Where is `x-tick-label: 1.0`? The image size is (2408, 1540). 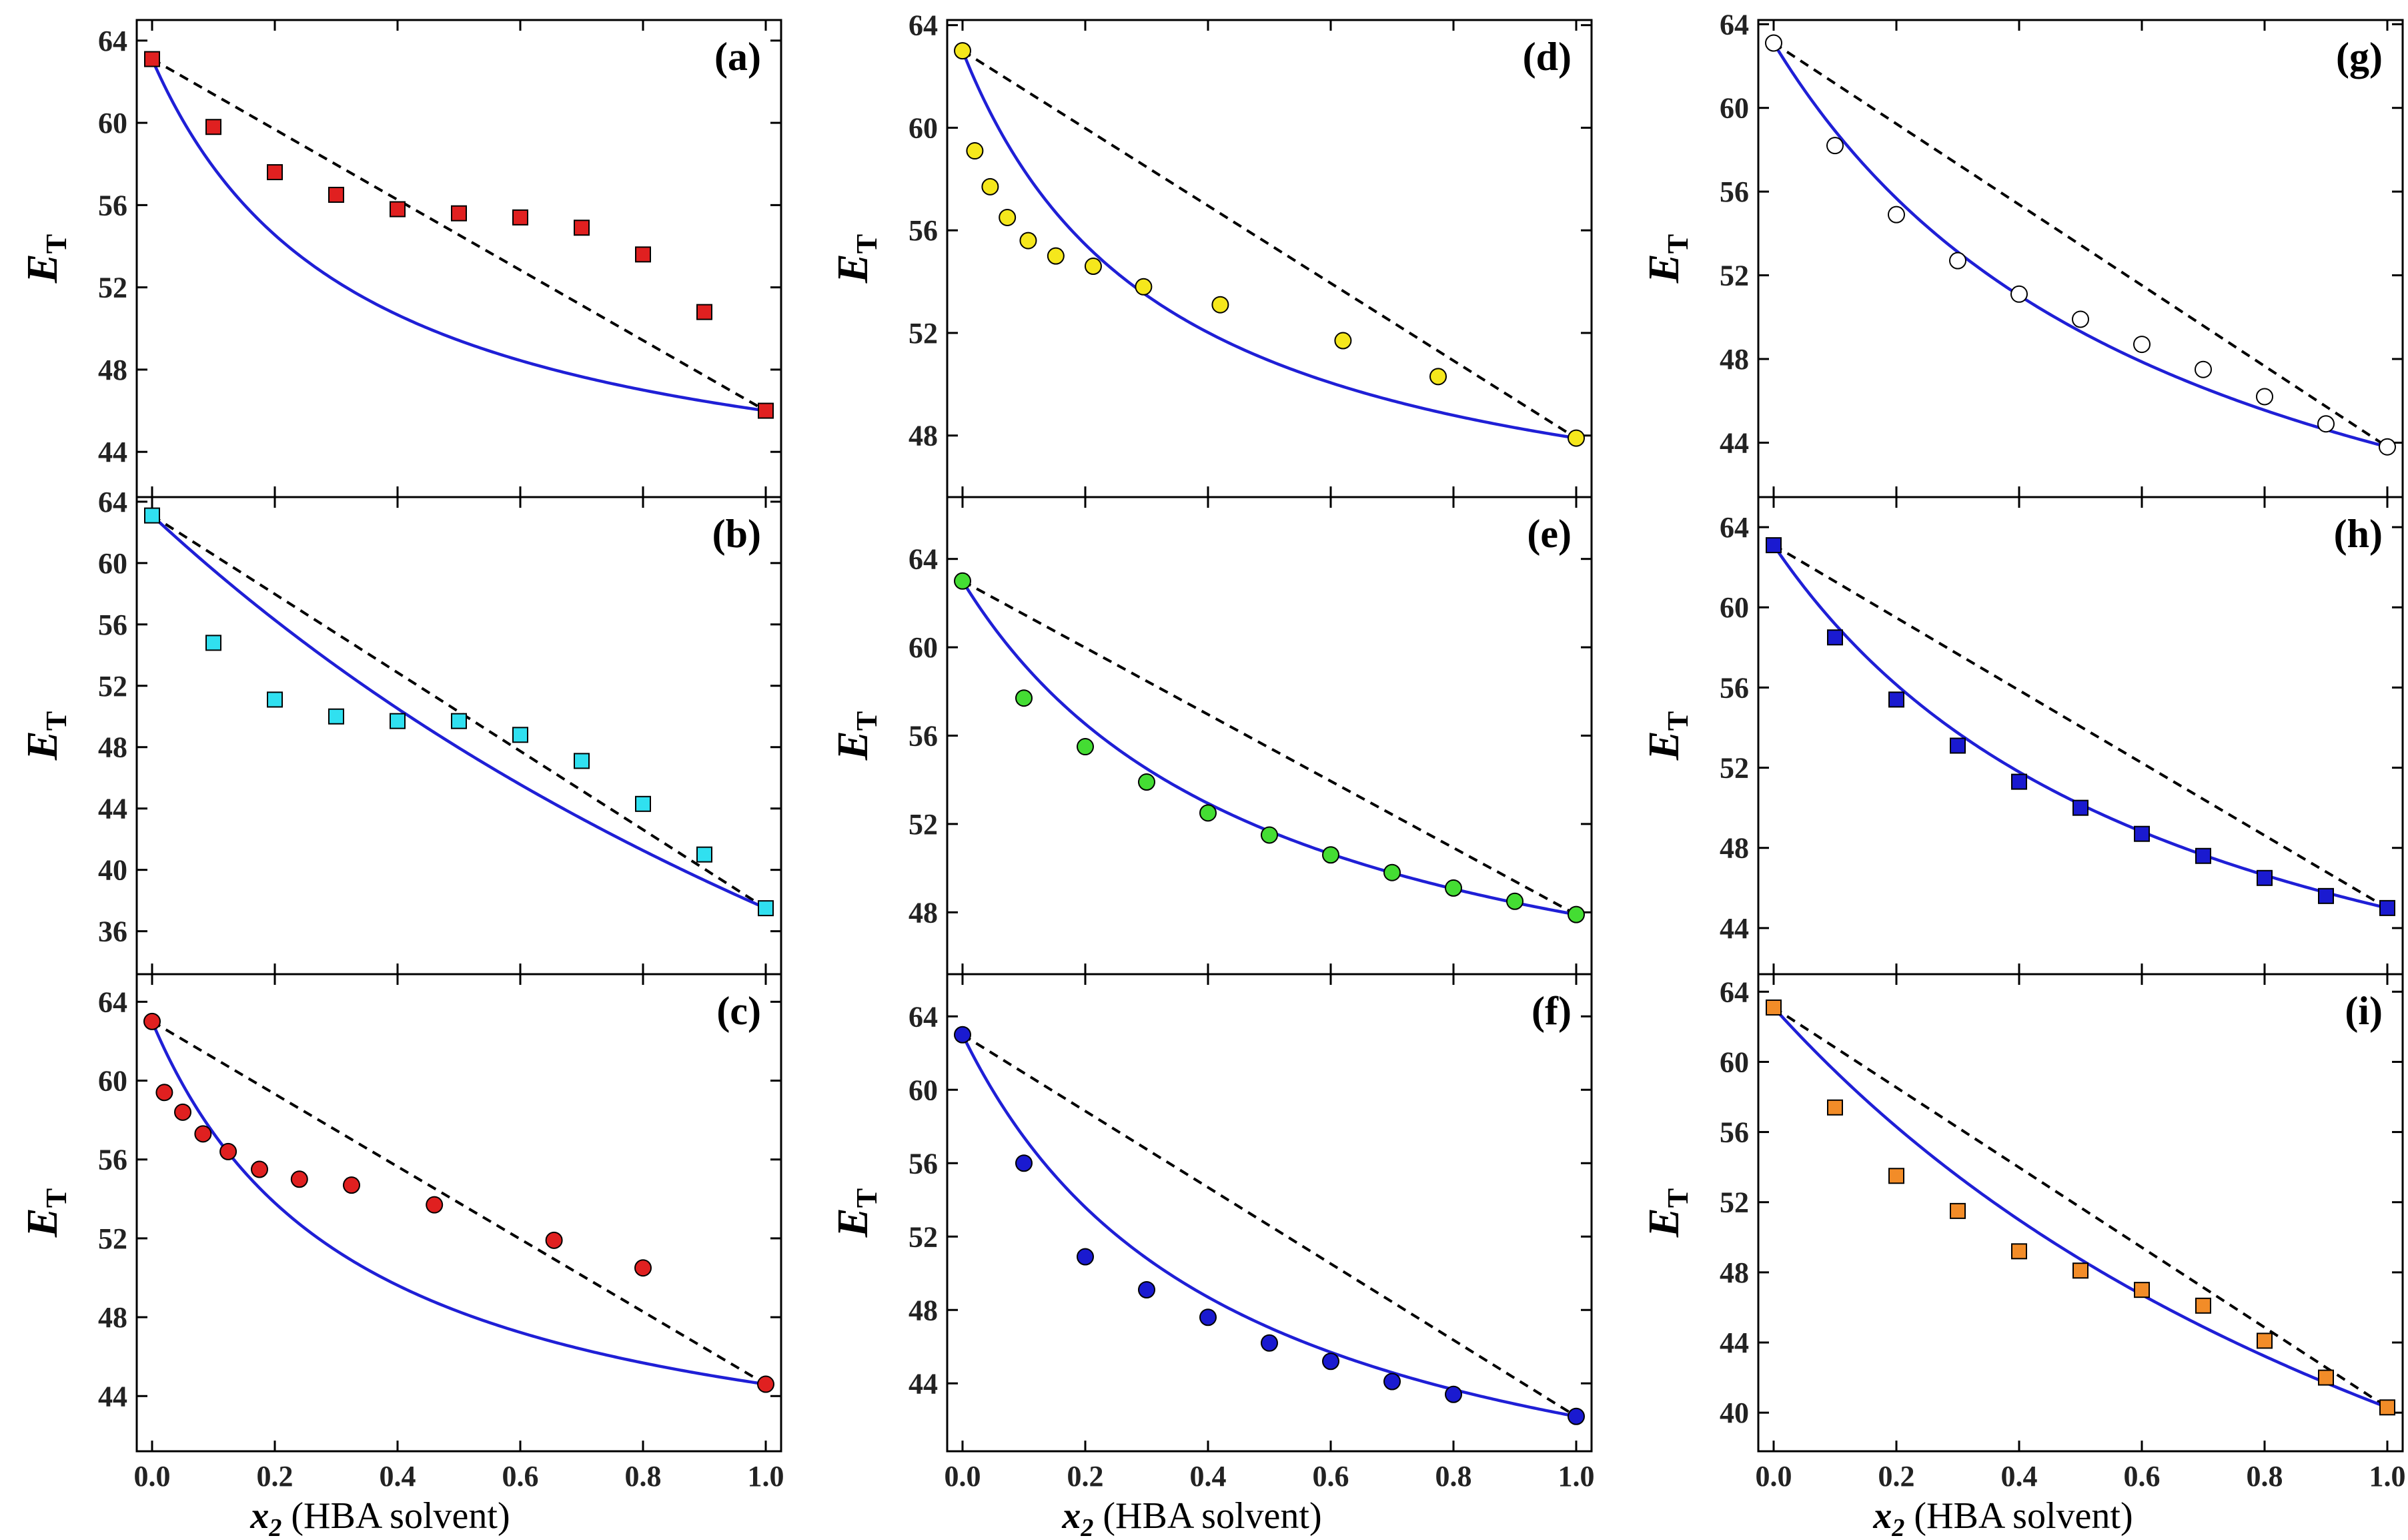 x-tick-label: 1.0 is located at coordinates (2387, 1476).